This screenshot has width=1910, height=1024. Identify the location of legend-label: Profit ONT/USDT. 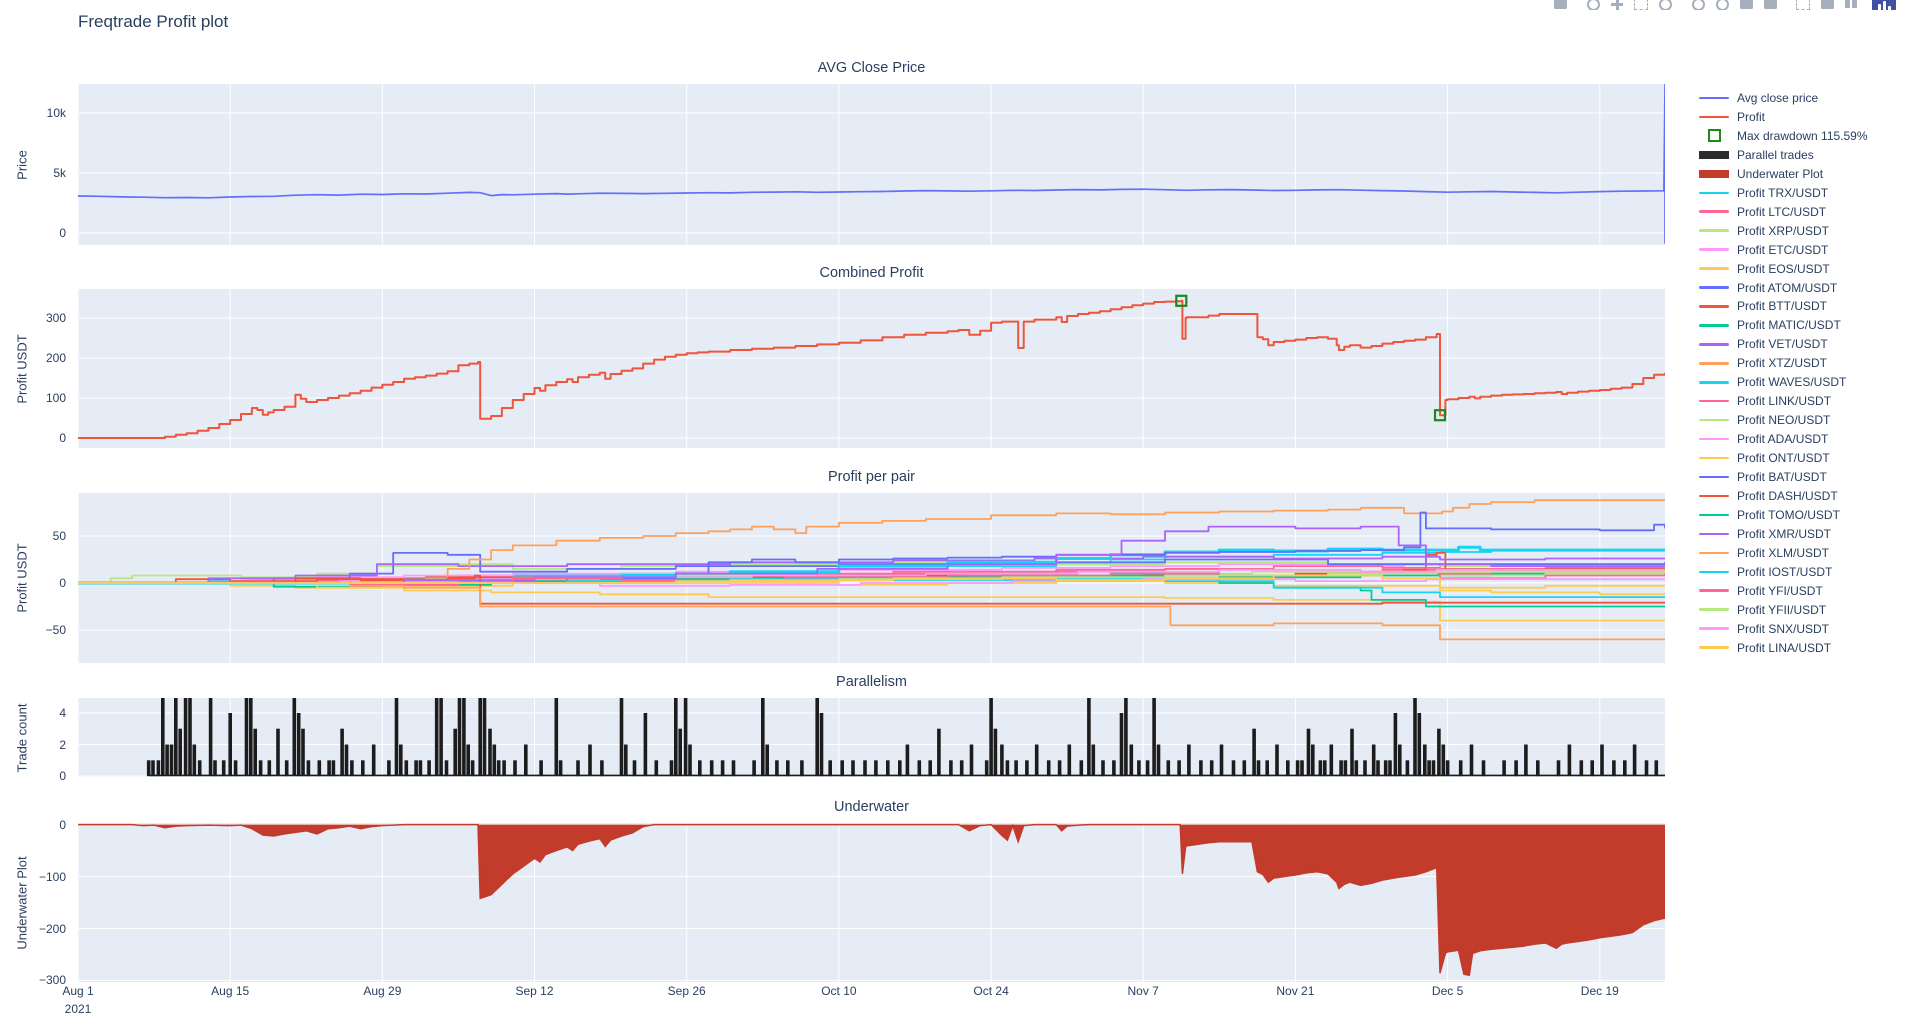
(1783, 458).